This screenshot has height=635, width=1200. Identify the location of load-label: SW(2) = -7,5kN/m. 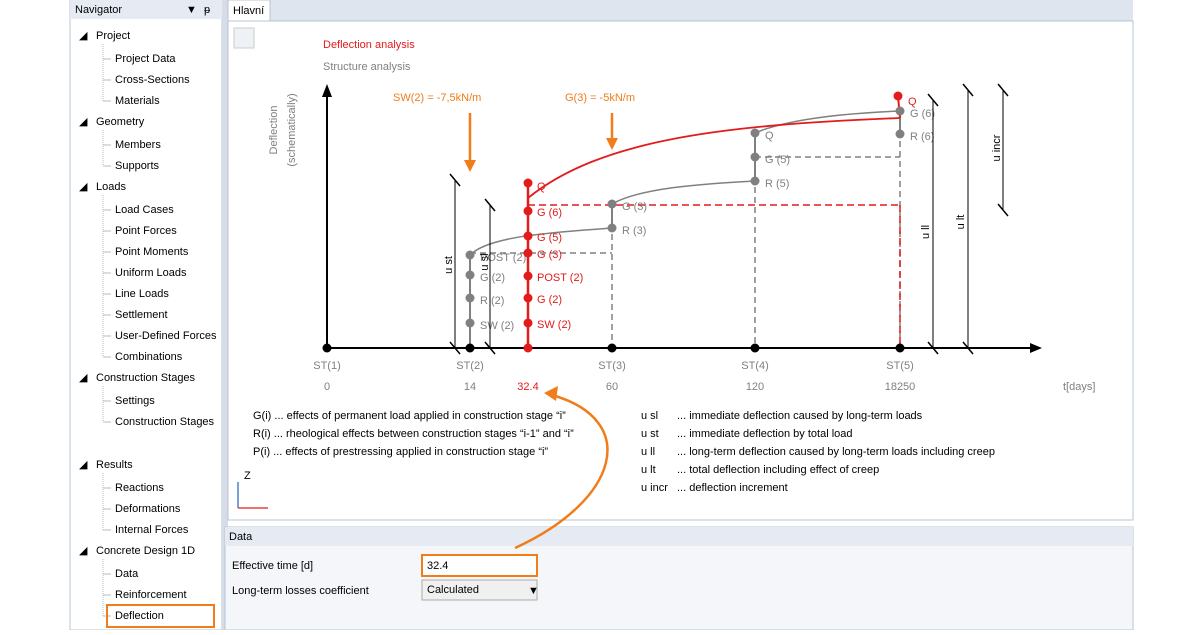
(437, 98).